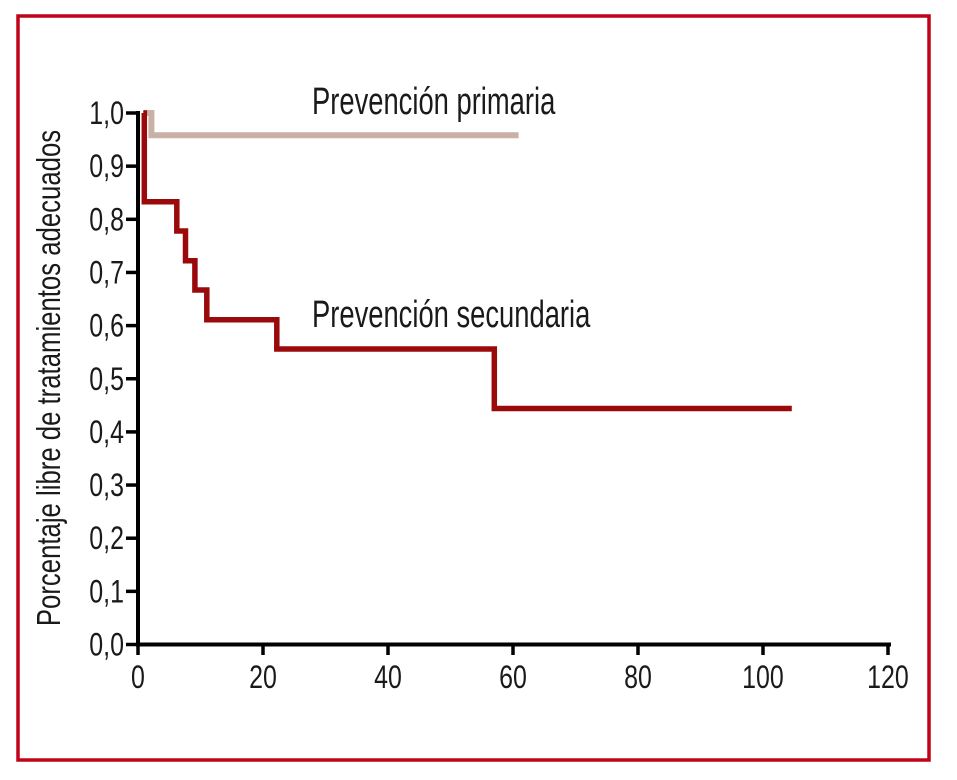  What do you see at coordinates (638, 678) in the screenshot?
I see `x-tick-label: 80` at bounding box center [638, 678].